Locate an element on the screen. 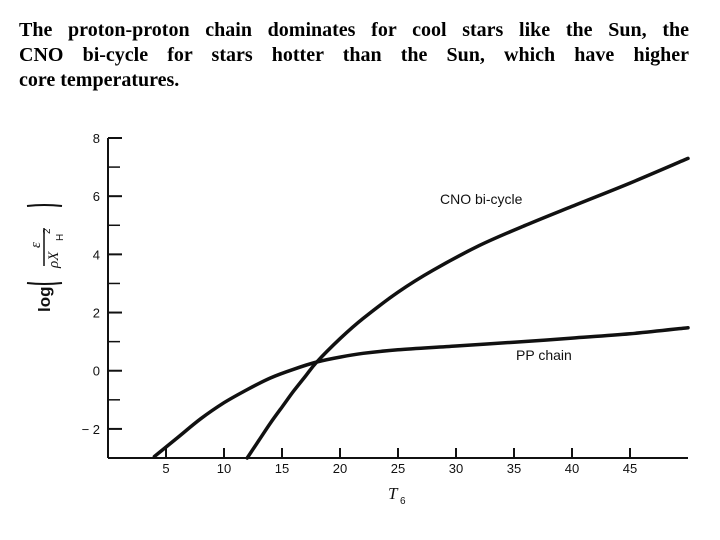 The image size is (720, 540). x-ticks: 5 10 15 20 25 30 35 40 45 is located at coordinates (399, 462).